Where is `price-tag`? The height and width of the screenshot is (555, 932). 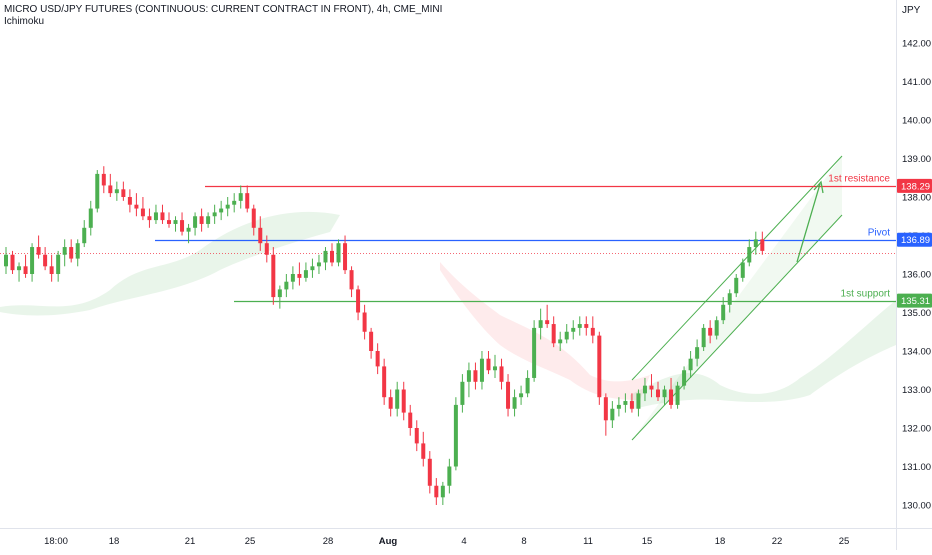 price-tag is located at coordinates (914, 239).